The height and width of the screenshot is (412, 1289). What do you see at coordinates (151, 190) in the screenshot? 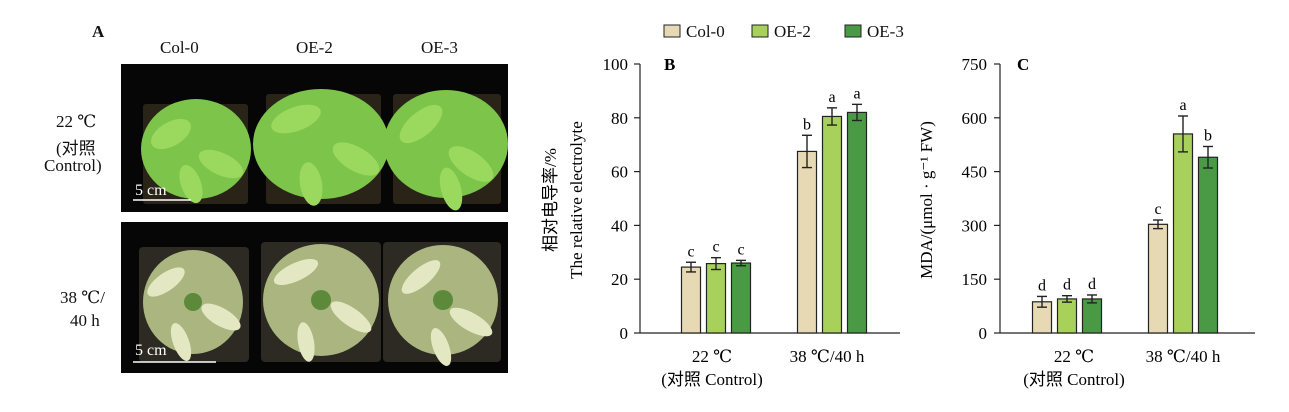
I see `scale-bar-label-control: 5 cm` at bounding box center [151, 190].